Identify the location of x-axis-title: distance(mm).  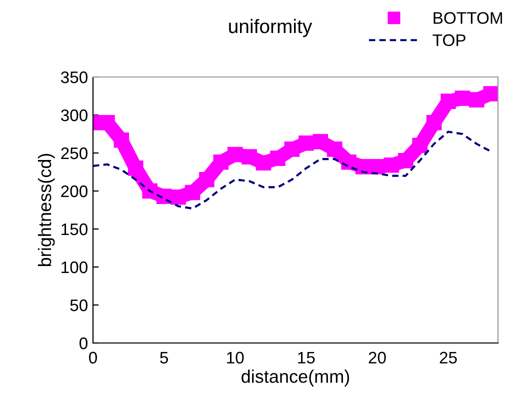
(296, 378).